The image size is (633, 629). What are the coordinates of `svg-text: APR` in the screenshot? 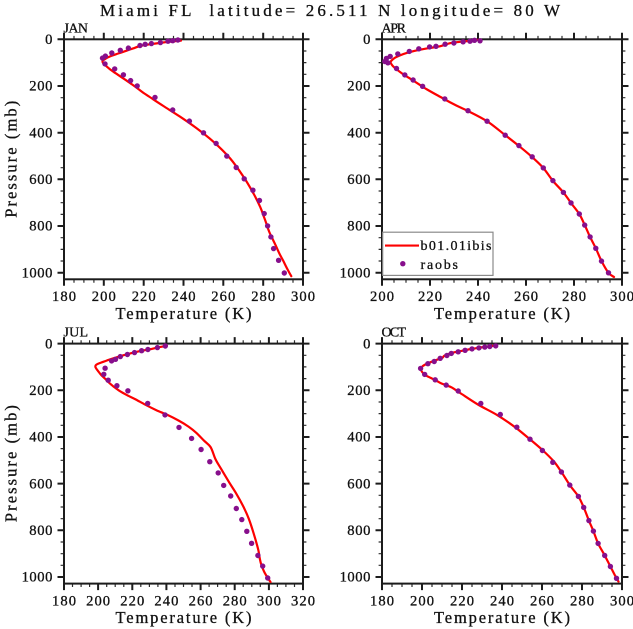 It's located at (394, 28).